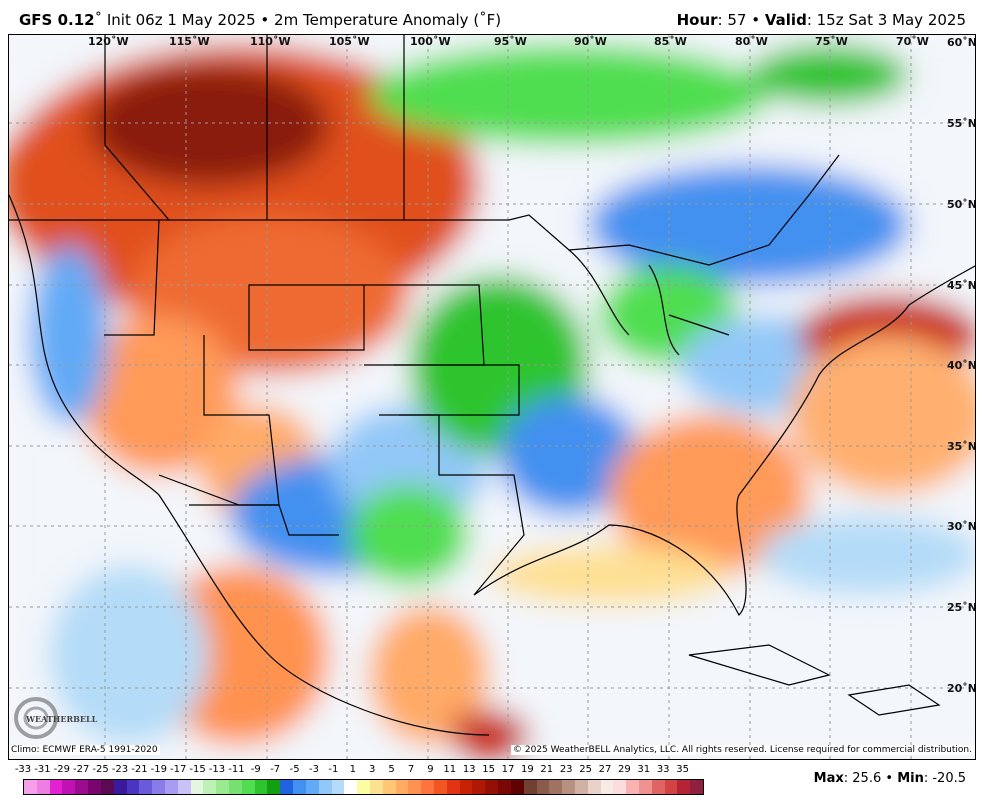 This screenshot has height=808, width=984. I want to click on lon-label: 100˚W, so click(430, 41).